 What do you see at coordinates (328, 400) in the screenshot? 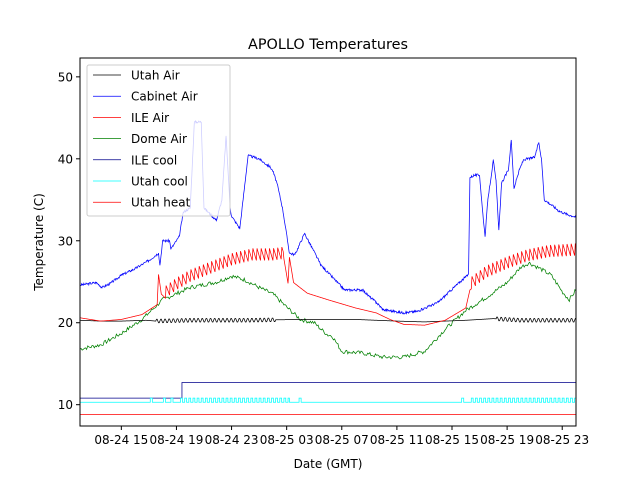
I see `series-line-utah-cool` at bounding box center [328, 400].